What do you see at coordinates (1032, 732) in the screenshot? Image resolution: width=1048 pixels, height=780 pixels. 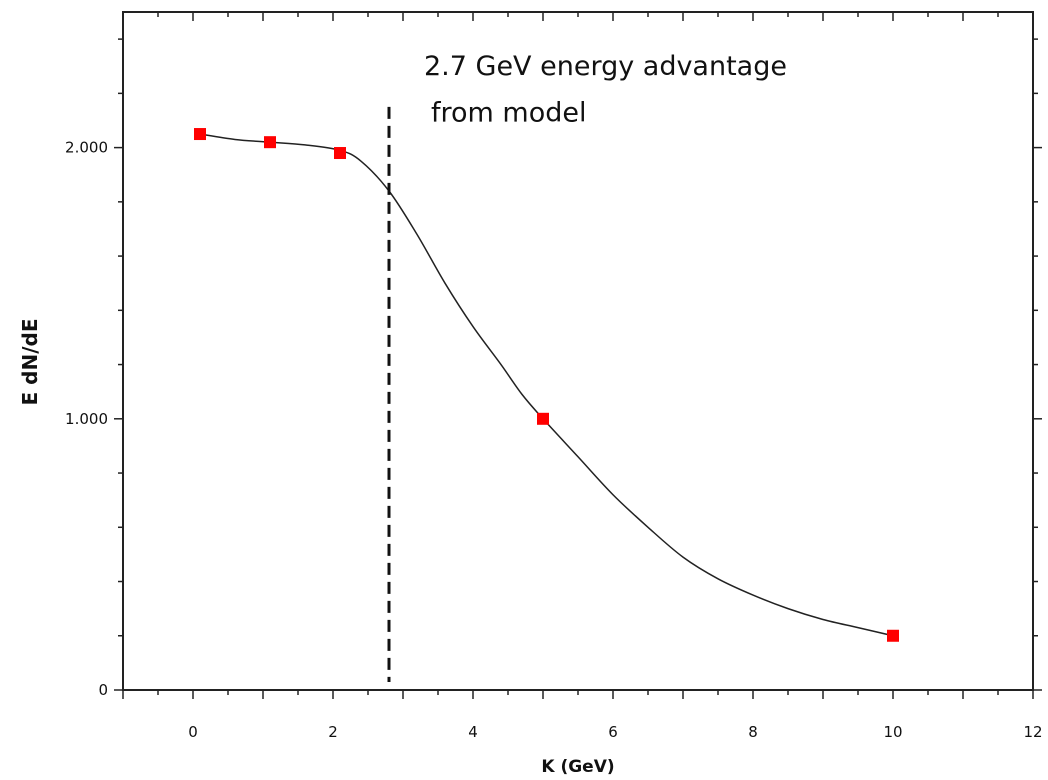 I see `x-tick-label: 12` at bounding box center [1032, 732].